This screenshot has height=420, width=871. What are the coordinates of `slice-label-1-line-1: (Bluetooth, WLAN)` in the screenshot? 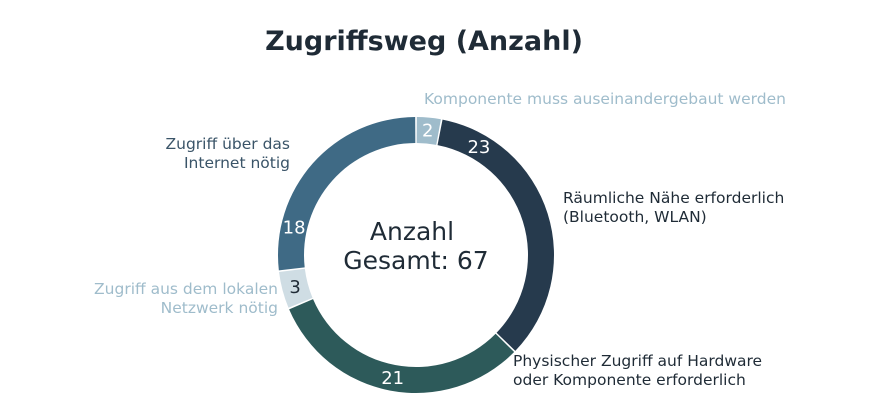 It's located at (635, 217).